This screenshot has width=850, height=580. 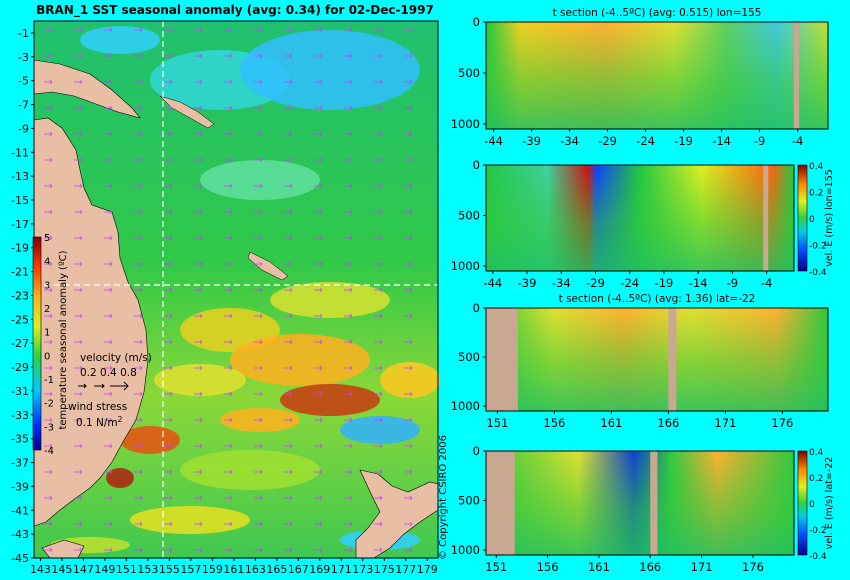 What do you see at coordinates (169, 569) in the screenshot?
I see `map-xtick-label: 155` at bounding box center [169, 569].